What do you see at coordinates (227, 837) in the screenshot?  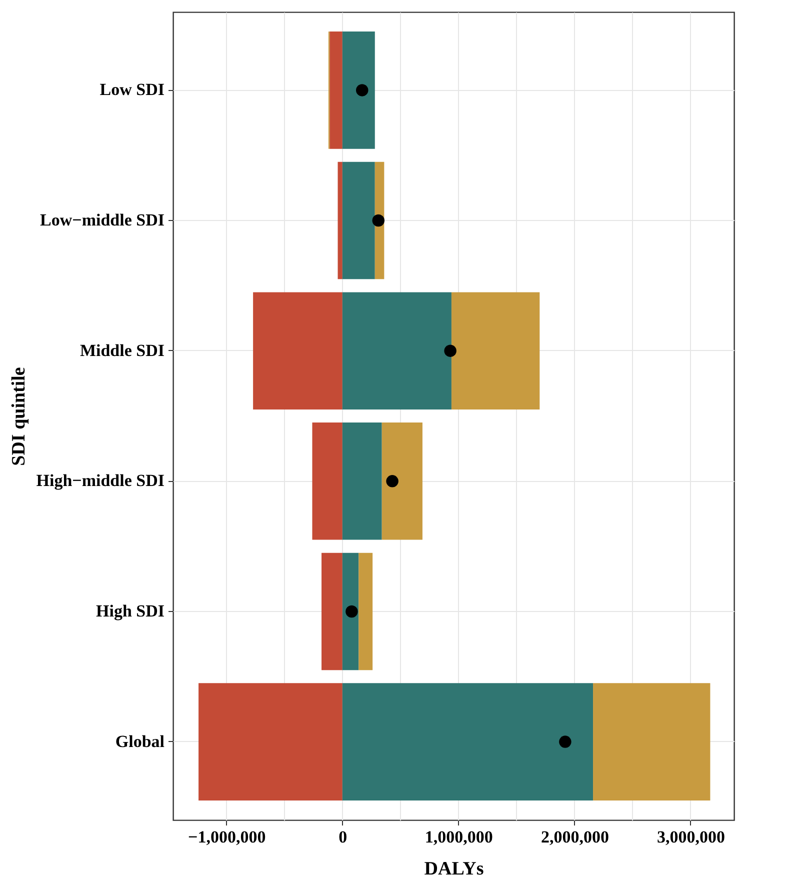 I see `x-tick-label: −1,000,000` at bounding box center [227, 837].